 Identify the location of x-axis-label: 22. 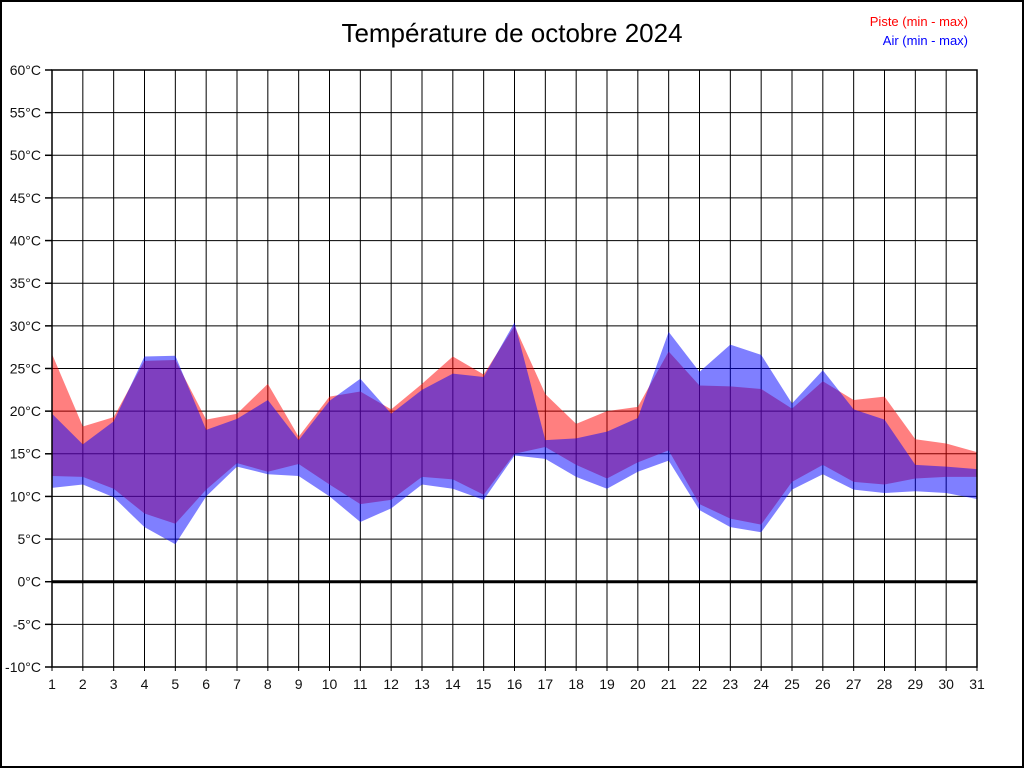
(700, 684).